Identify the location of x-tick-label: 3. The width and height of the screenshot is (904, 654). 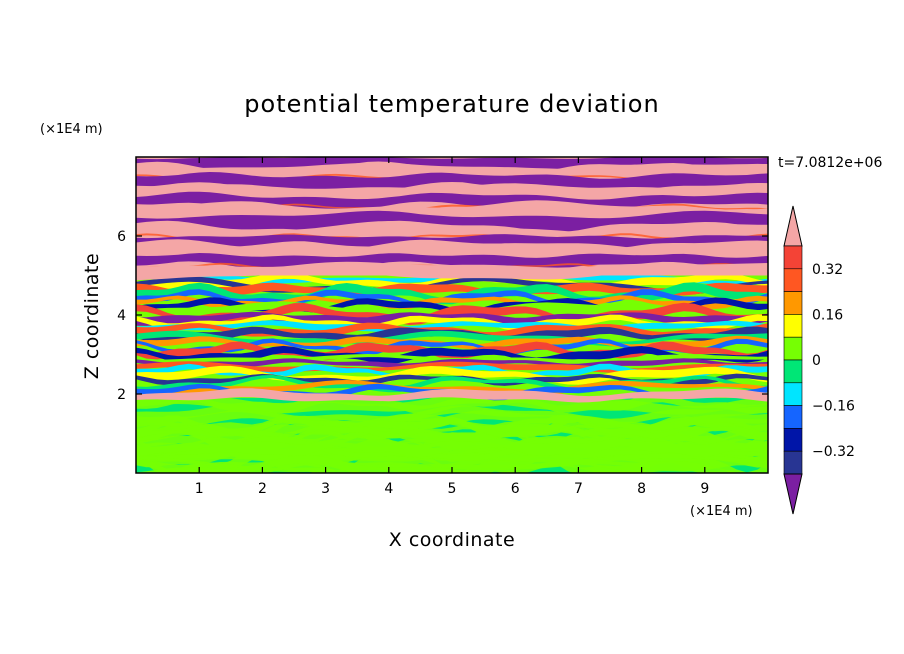
(325, 489).